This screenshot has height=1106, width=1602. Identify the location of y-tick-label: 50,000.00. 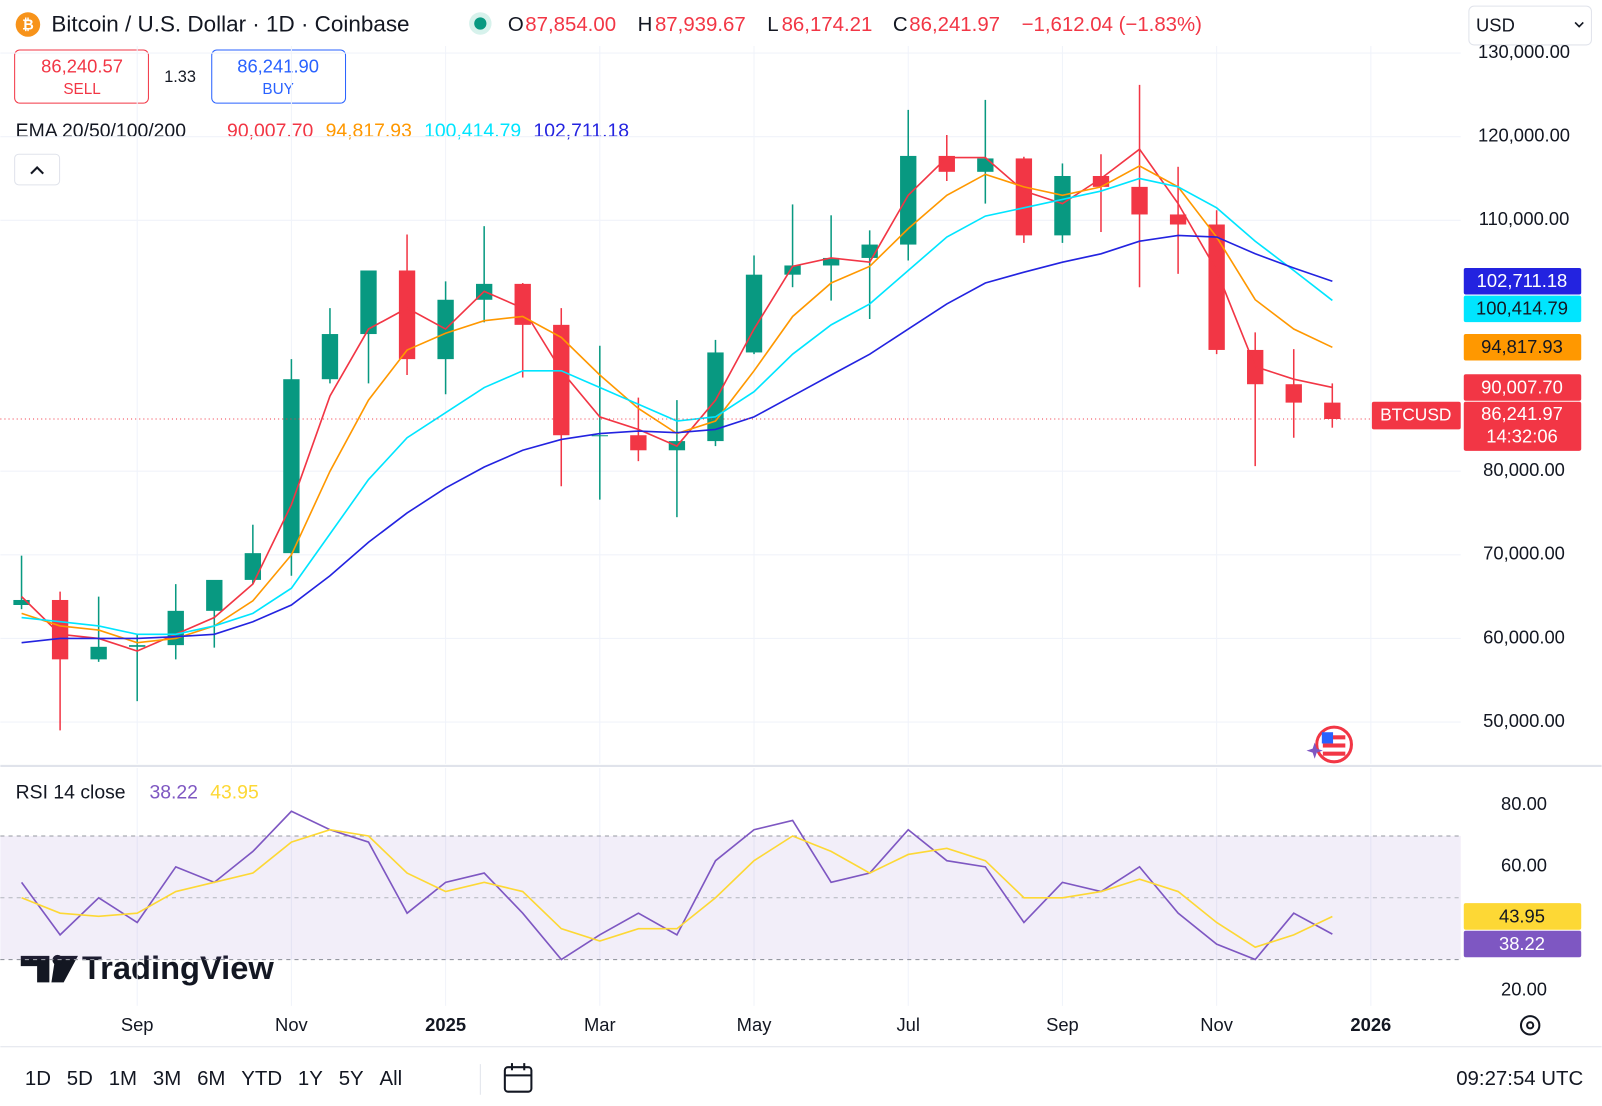
(1524, 720).